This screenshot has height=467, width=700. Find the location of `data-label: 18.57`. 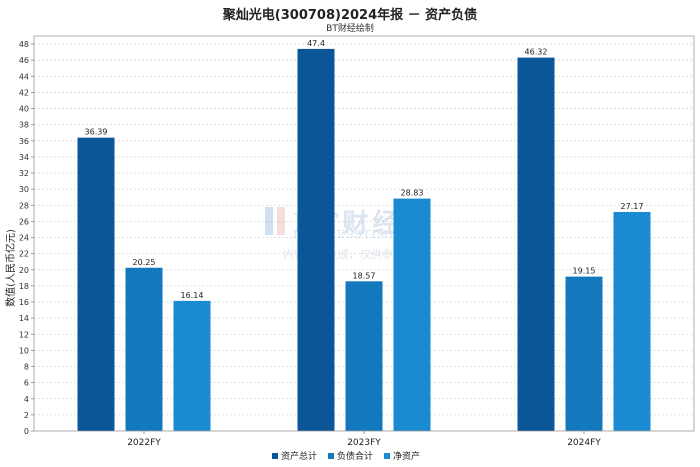

data-label: 18.57 is located at coordinates (364, 275).